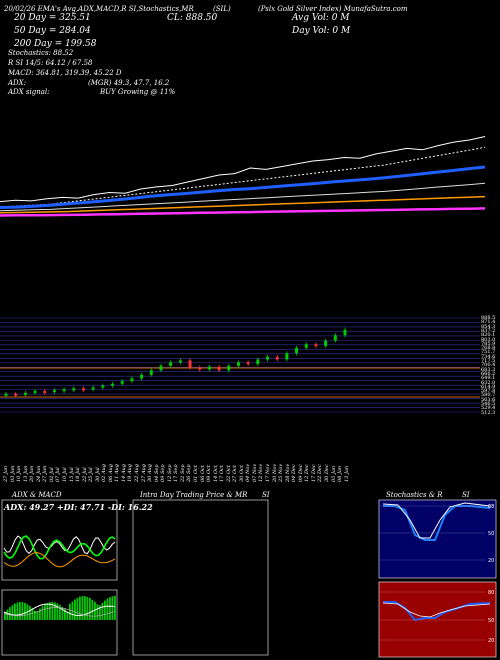 Image resolution: width=500 pixels, height=660 pixels. What do you see at coordinates (488, 391) in the screenshot?
I see `price-level-label: 597.8` at bounding box center [488, 391].